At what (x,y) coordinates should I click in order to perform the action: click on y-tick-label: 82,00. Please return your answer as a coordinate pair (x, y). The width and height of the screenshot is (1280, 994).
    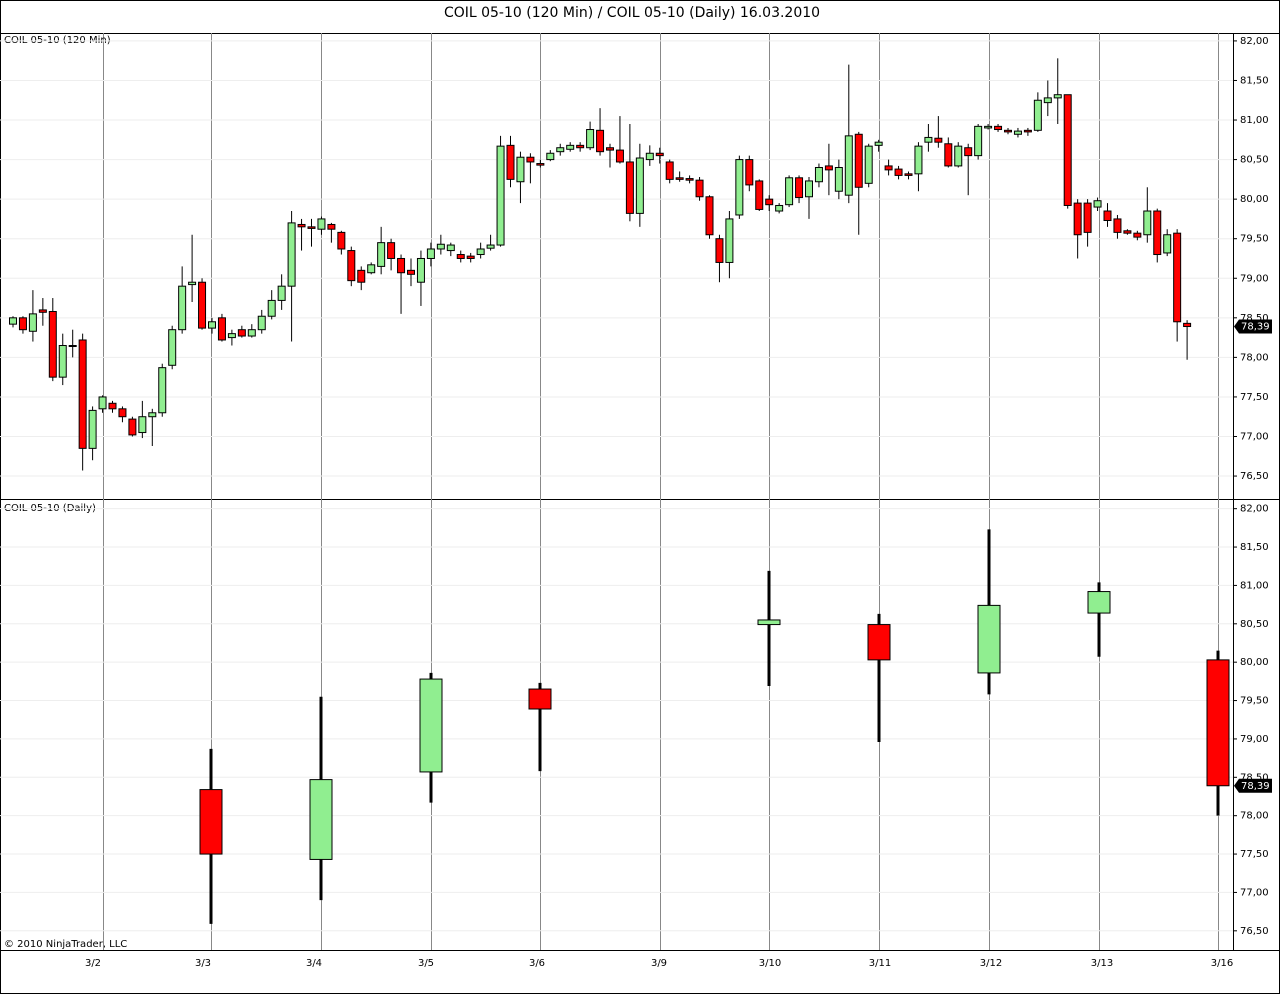
    Looking at the image, I should click on (1254, 41).